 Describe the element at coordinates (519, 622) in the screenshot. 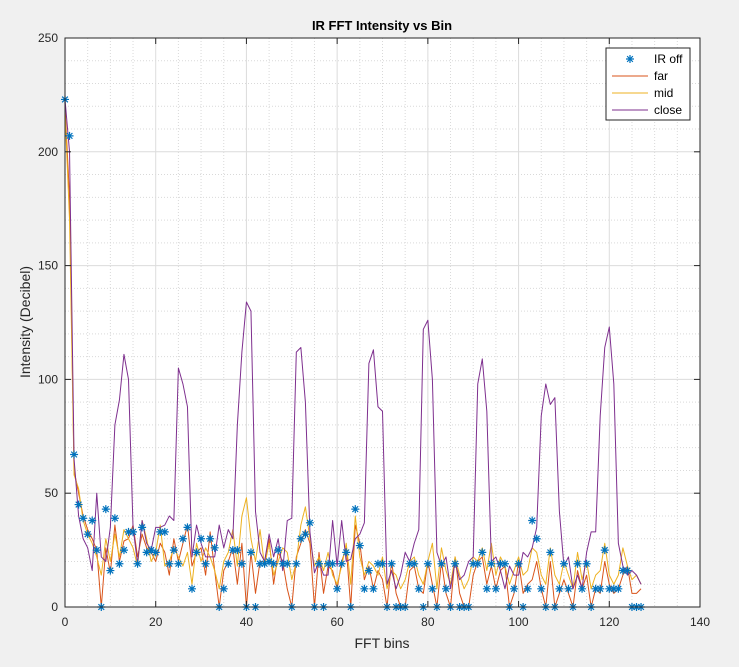

I see `x-tick-label: 100` at that location.